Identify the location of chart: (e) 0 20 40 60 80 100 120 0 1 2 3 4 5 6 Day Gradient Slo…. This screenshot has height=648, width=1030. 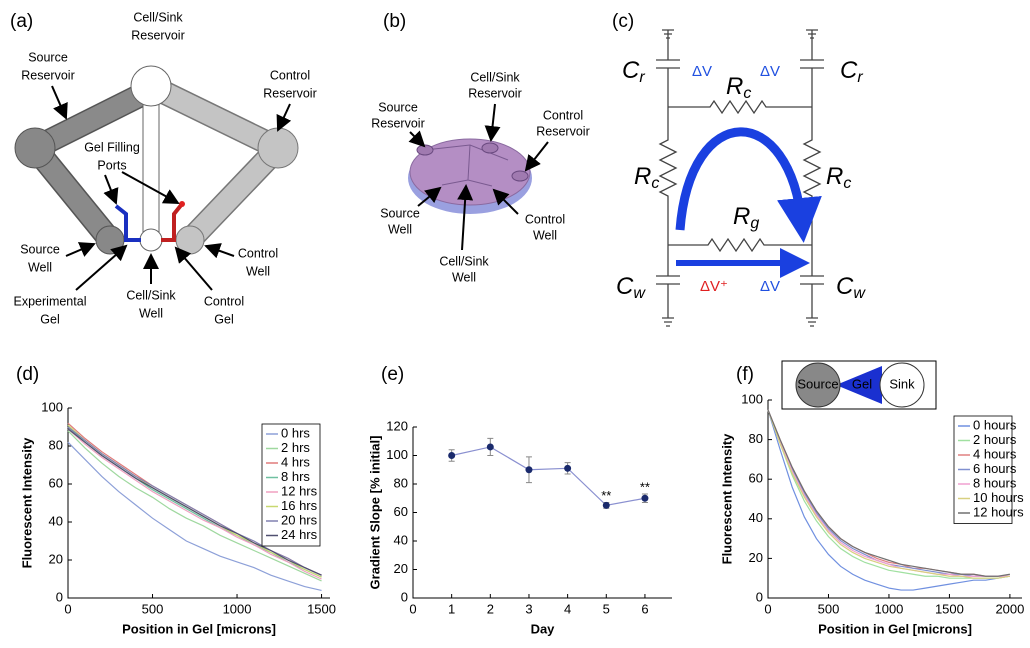
(519, 500).